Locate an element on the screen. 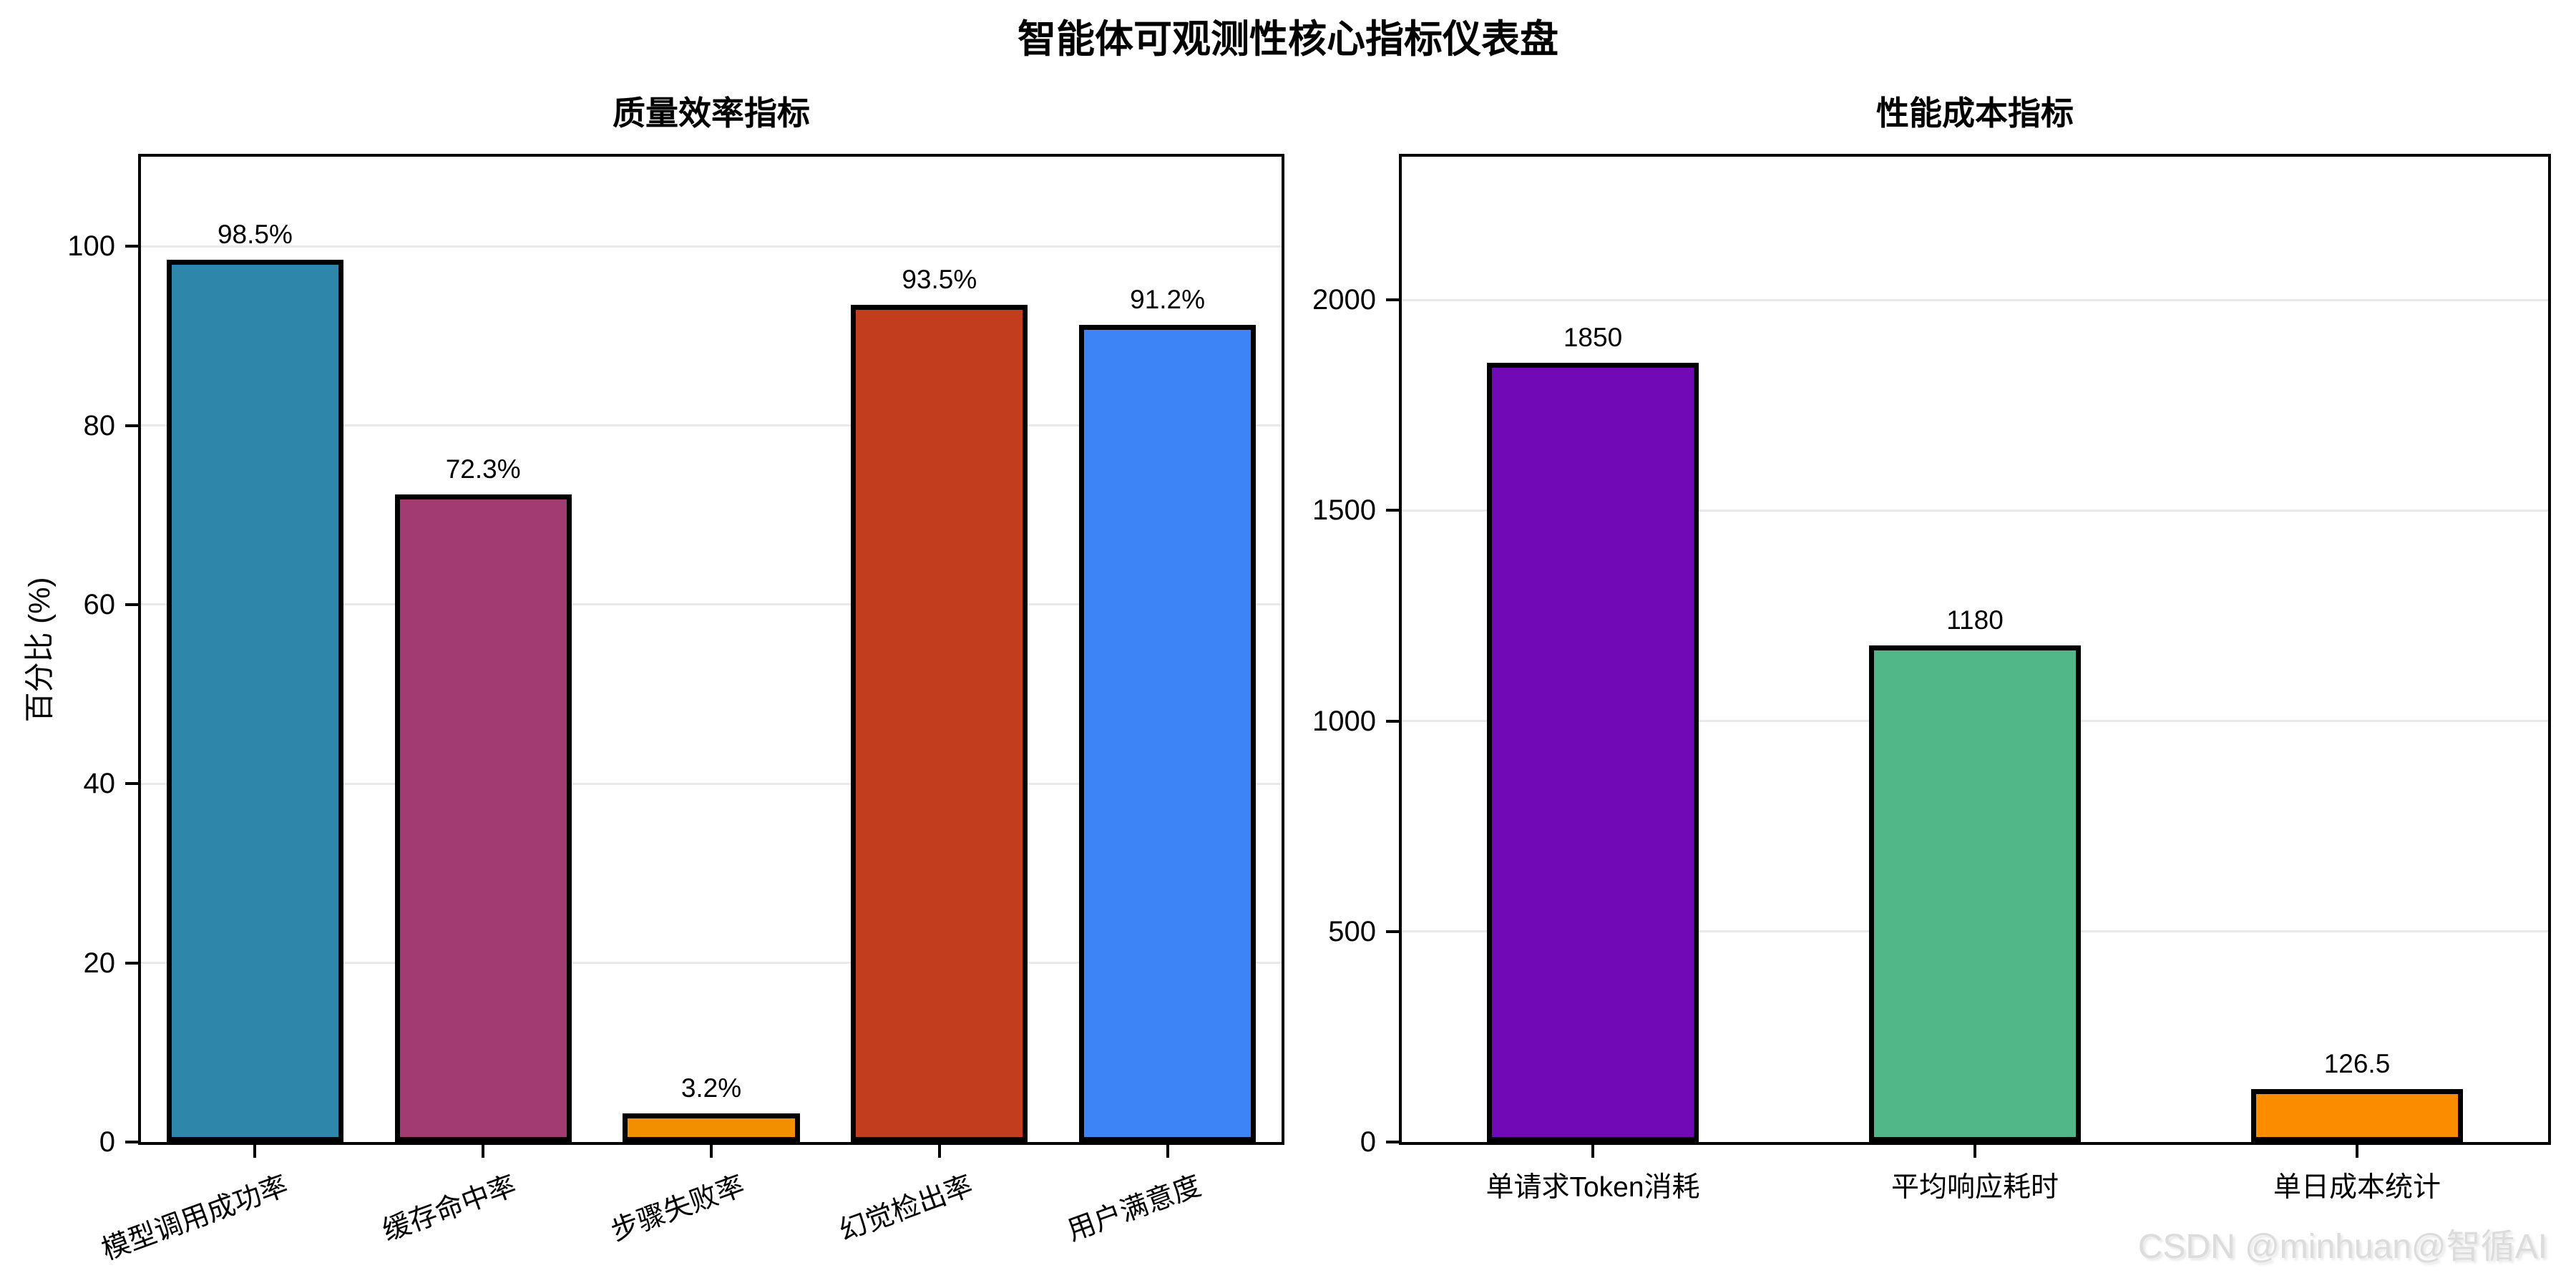  bar-value-label: 72.3% is located at coordinates (483, 469).